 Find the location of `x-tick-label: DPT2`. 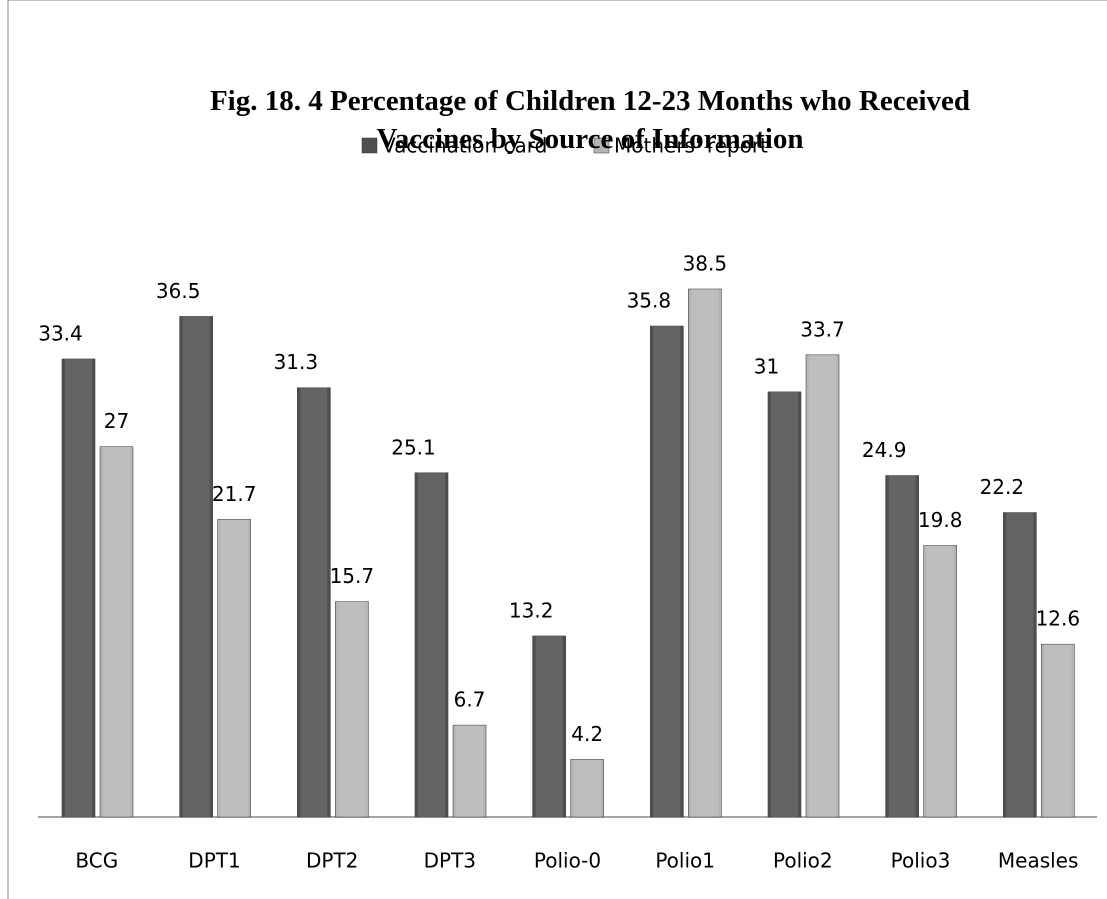

x-tick-label: DPT2 is located at coordinates (332, 861).